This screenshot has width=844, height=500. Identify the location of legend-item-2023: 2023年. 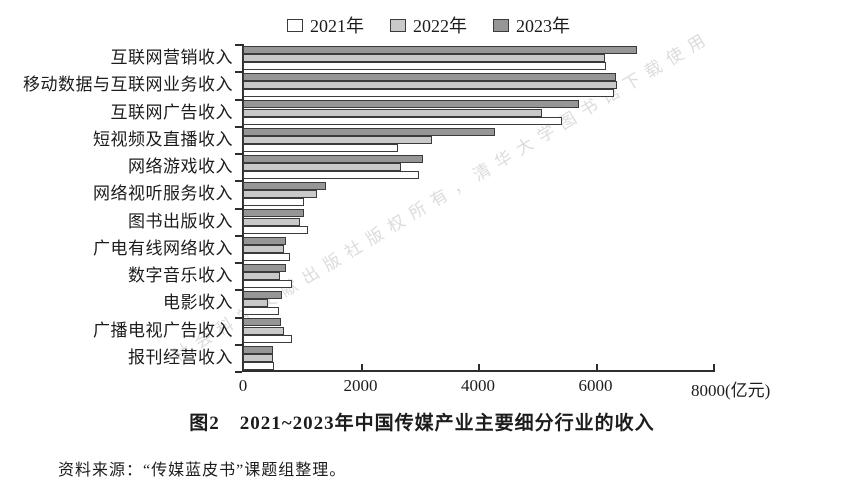
(531, 25).